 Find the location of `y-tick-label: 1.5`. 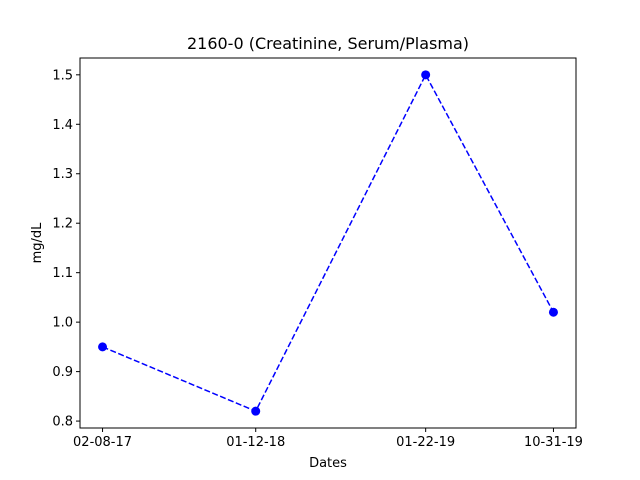

y-tick-label: 1.5 is located at coordinates (62, 75).